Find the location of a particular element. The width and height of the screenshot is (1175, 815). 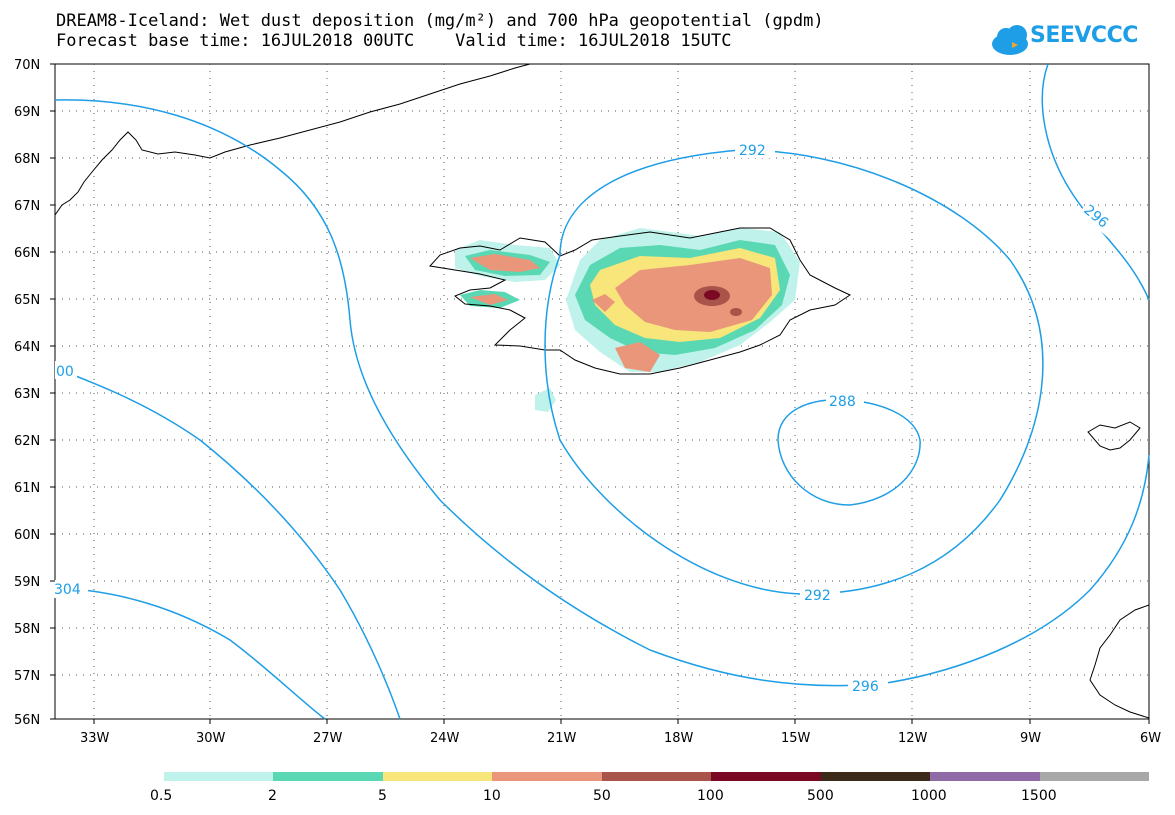

legend-label: 10 is located at coordinates (492, 796).